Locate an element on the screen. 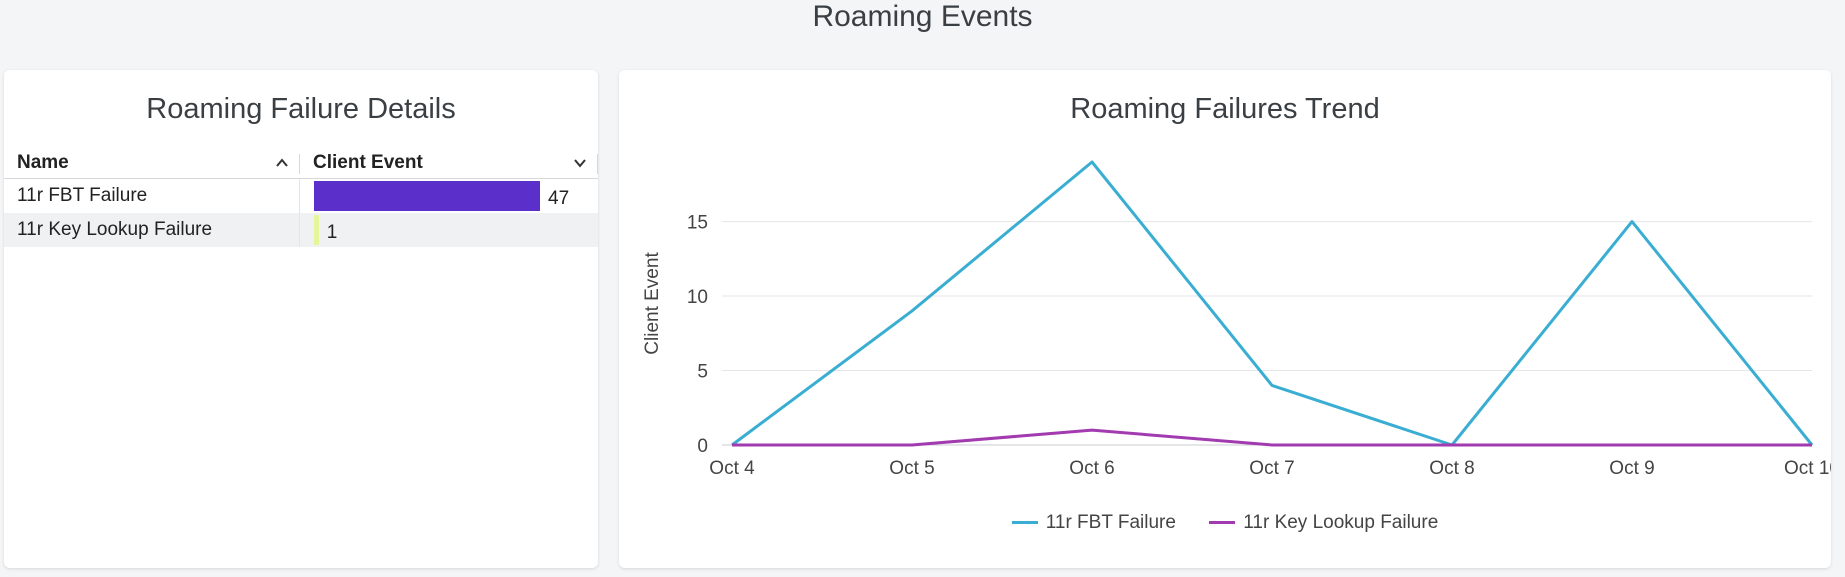  legend-label: 11r FBT Failure is located at coordinates (1110, 522).